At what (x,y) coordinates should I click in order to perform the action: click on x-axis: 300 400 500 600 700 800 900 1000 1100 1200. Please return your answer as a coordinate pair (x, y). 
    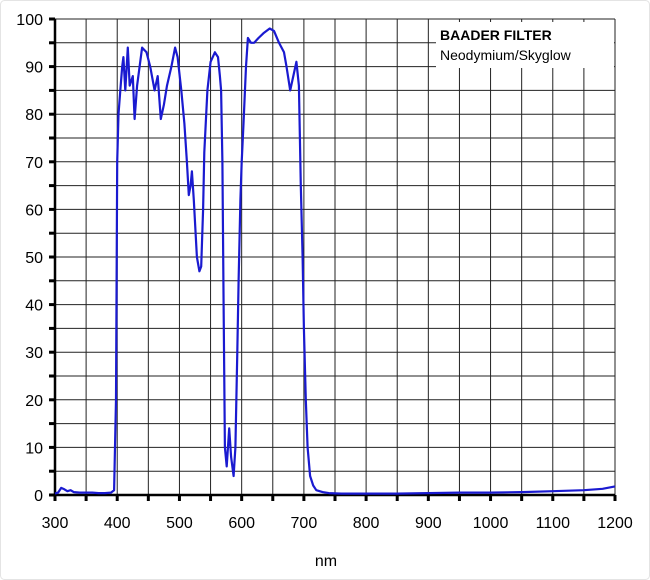
    Looking at the image, I should click on (337, 513).